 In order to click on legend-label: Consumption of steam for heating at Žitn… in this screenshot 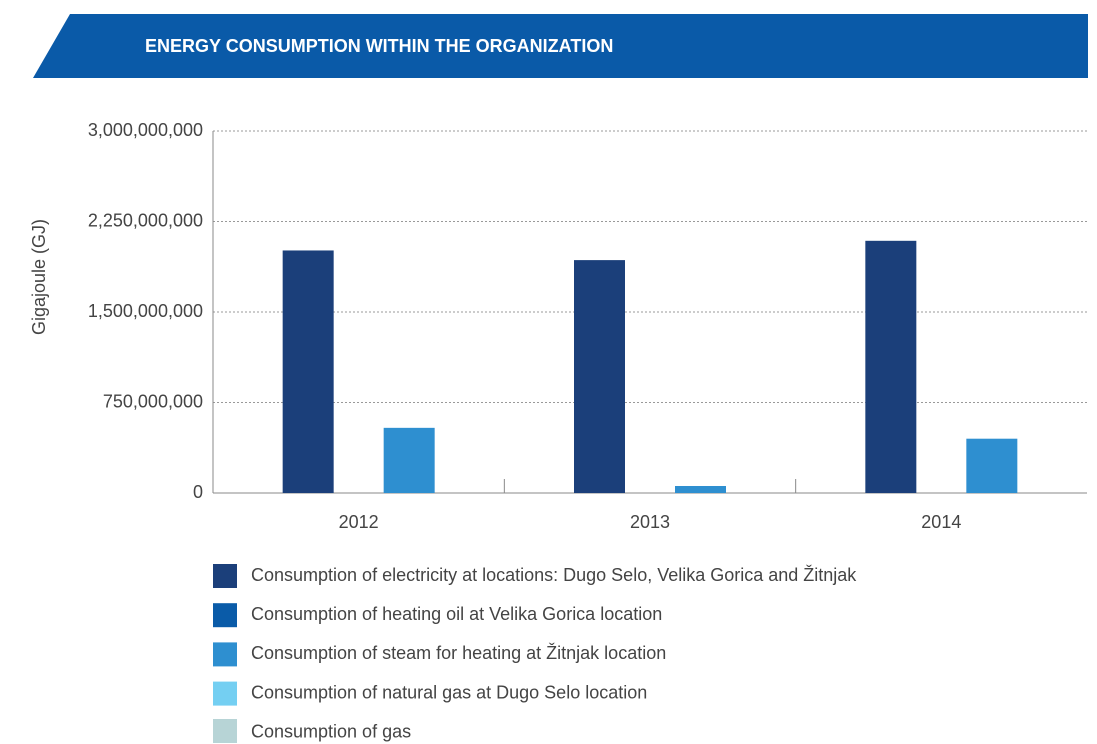, I will do `click(458, 653)`.